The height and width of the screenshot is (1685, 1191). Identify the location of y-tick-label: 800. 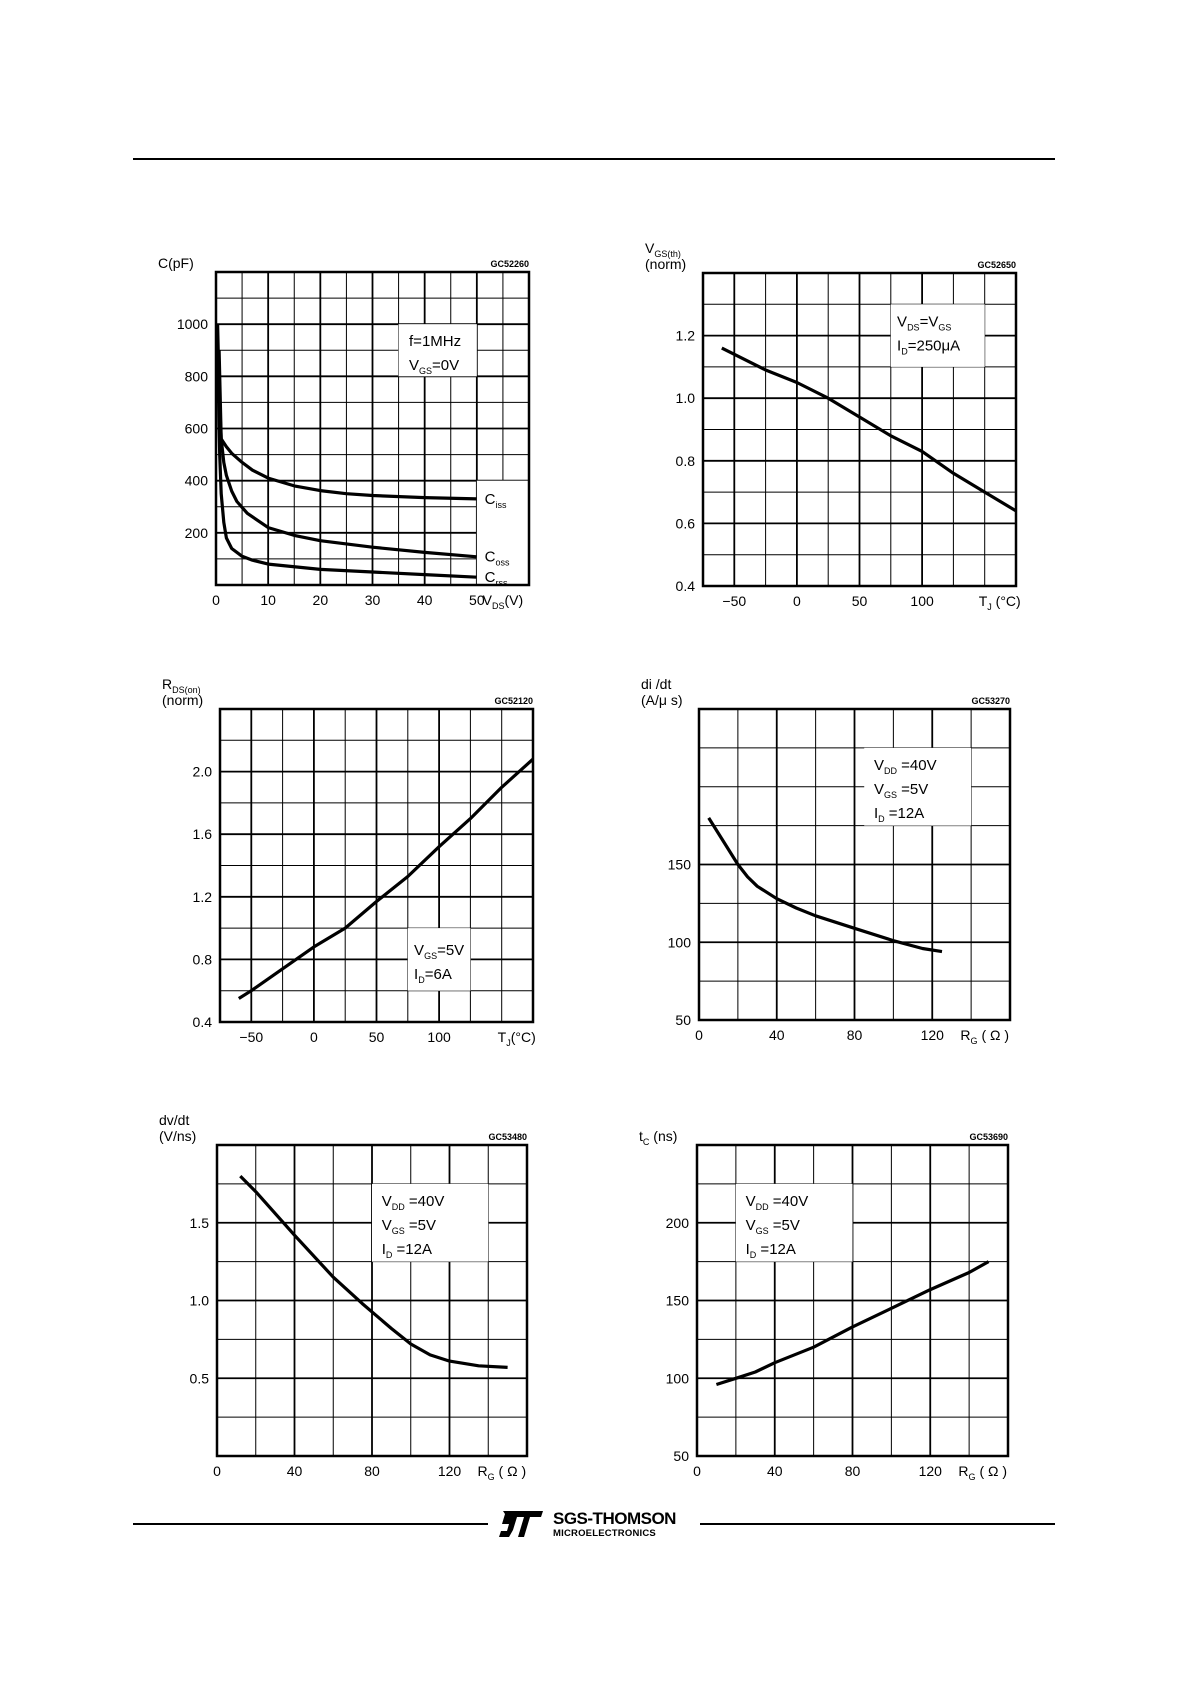
(197, 376).